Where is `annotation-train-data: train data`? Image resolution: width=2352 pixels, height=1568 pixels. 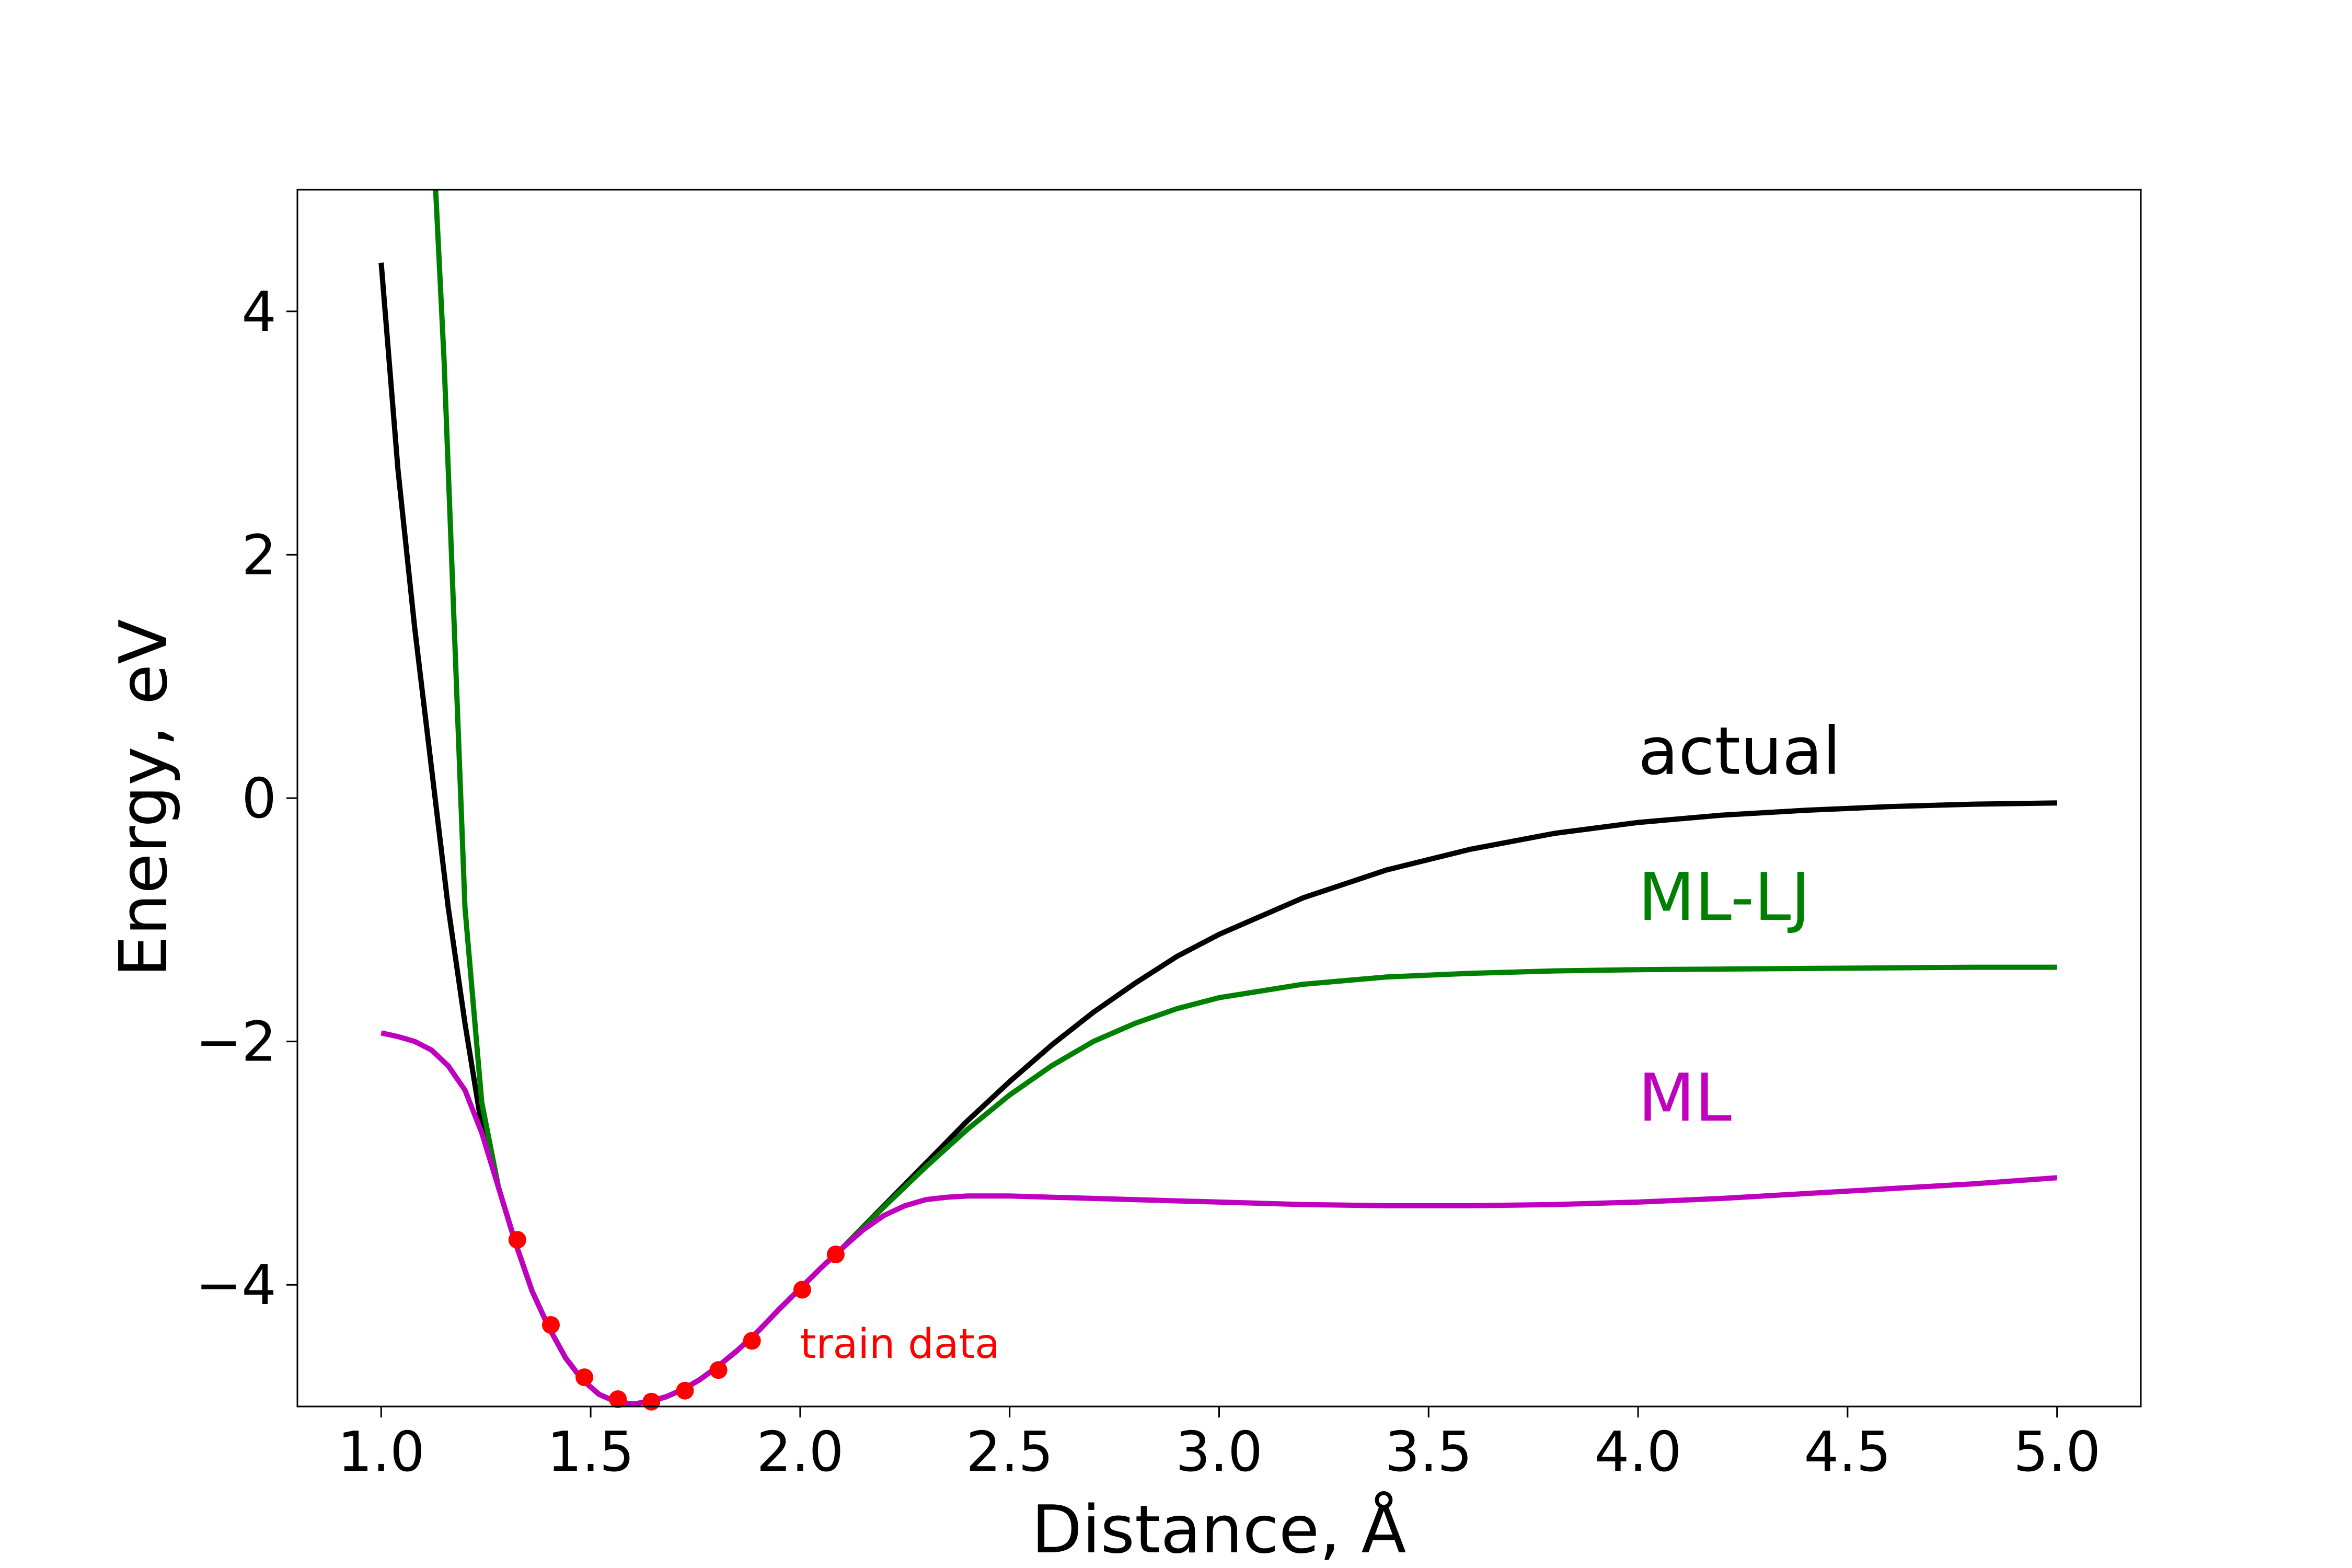 annotation-train-data: train data is located at coordinates (900, 1344).